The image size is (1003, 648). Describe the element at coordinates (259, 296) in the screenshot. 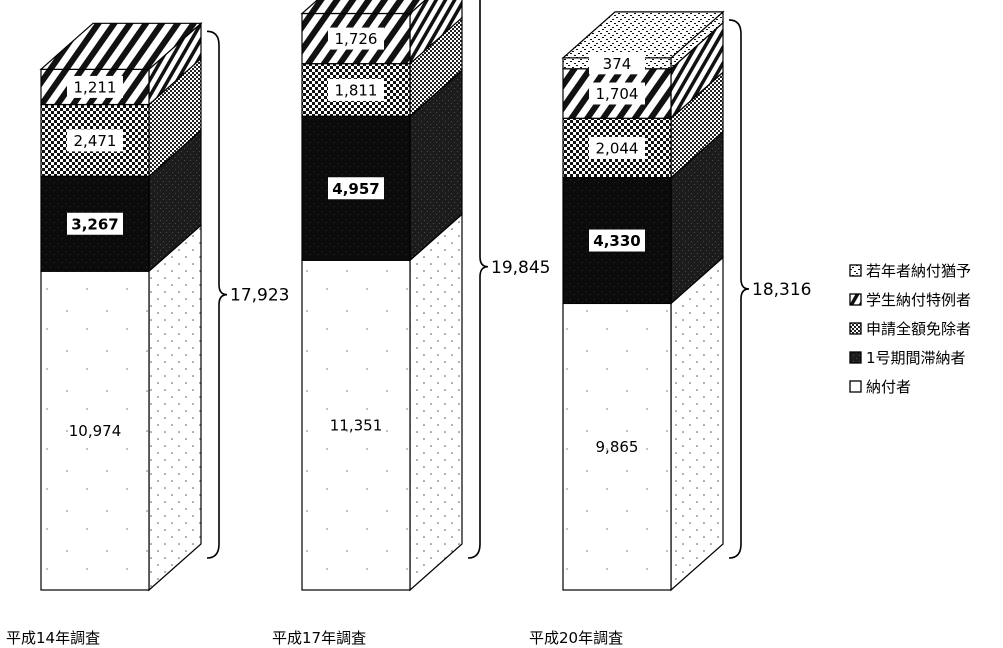

I see `total-label: 17,923` at that location.